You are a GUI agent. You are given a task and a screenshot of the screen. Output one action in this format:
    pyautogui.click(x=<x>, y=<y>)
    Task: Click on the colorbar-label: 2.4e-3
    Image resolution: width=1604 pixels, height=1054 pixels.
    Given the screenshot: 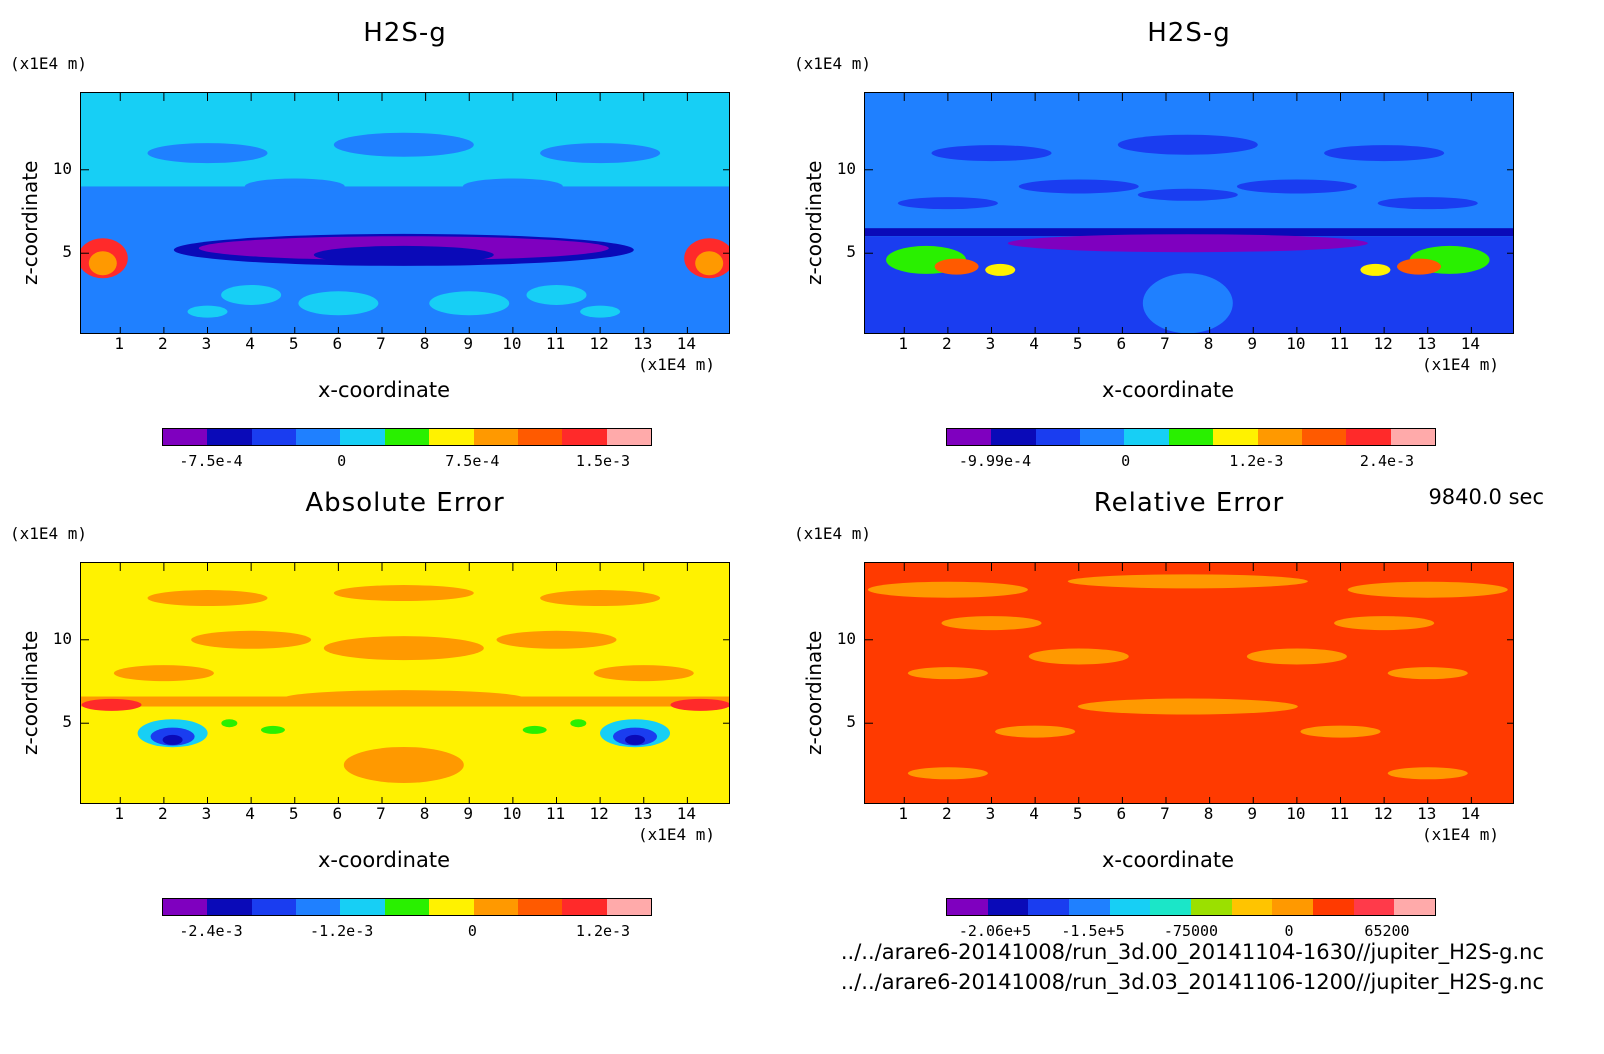 What is the action you would take?
    pyautogui.click(x=1387, y=461)
    